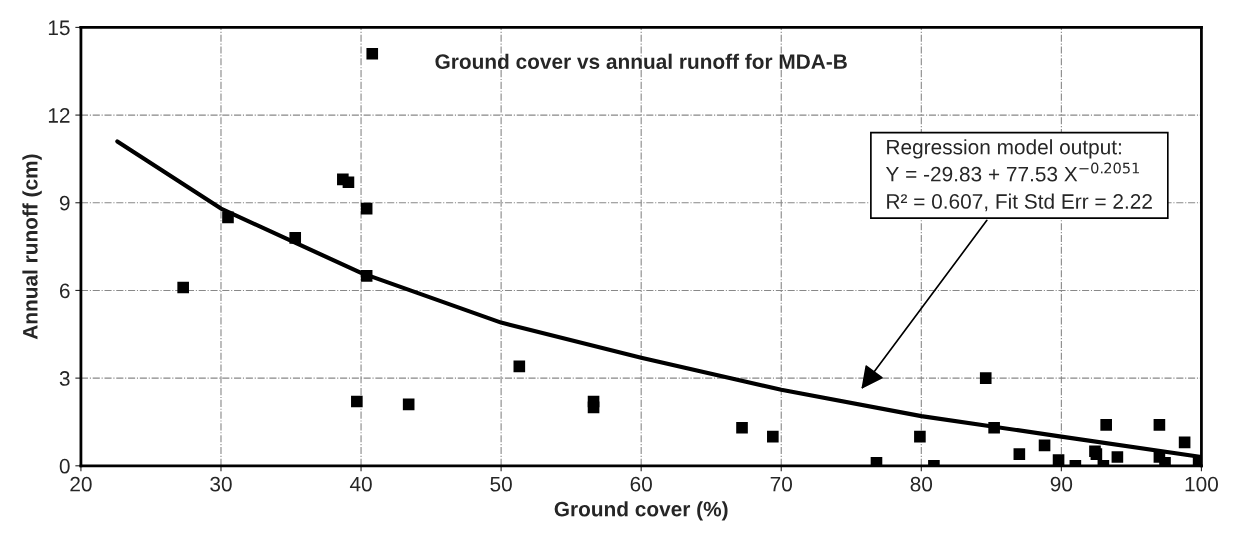 Image resolution: width=1245 pixels, height=548 pixels. Describe the element at coordinates (921, 484) in the screenshot. I see `x-tick-label: 80` at that location.